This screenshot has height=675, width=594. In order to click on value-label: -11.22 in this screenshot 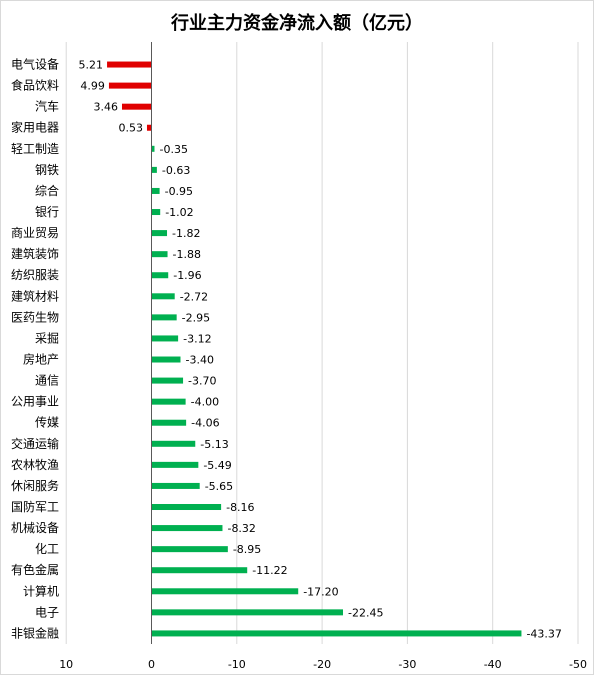, I will do `click(269, 570)`.